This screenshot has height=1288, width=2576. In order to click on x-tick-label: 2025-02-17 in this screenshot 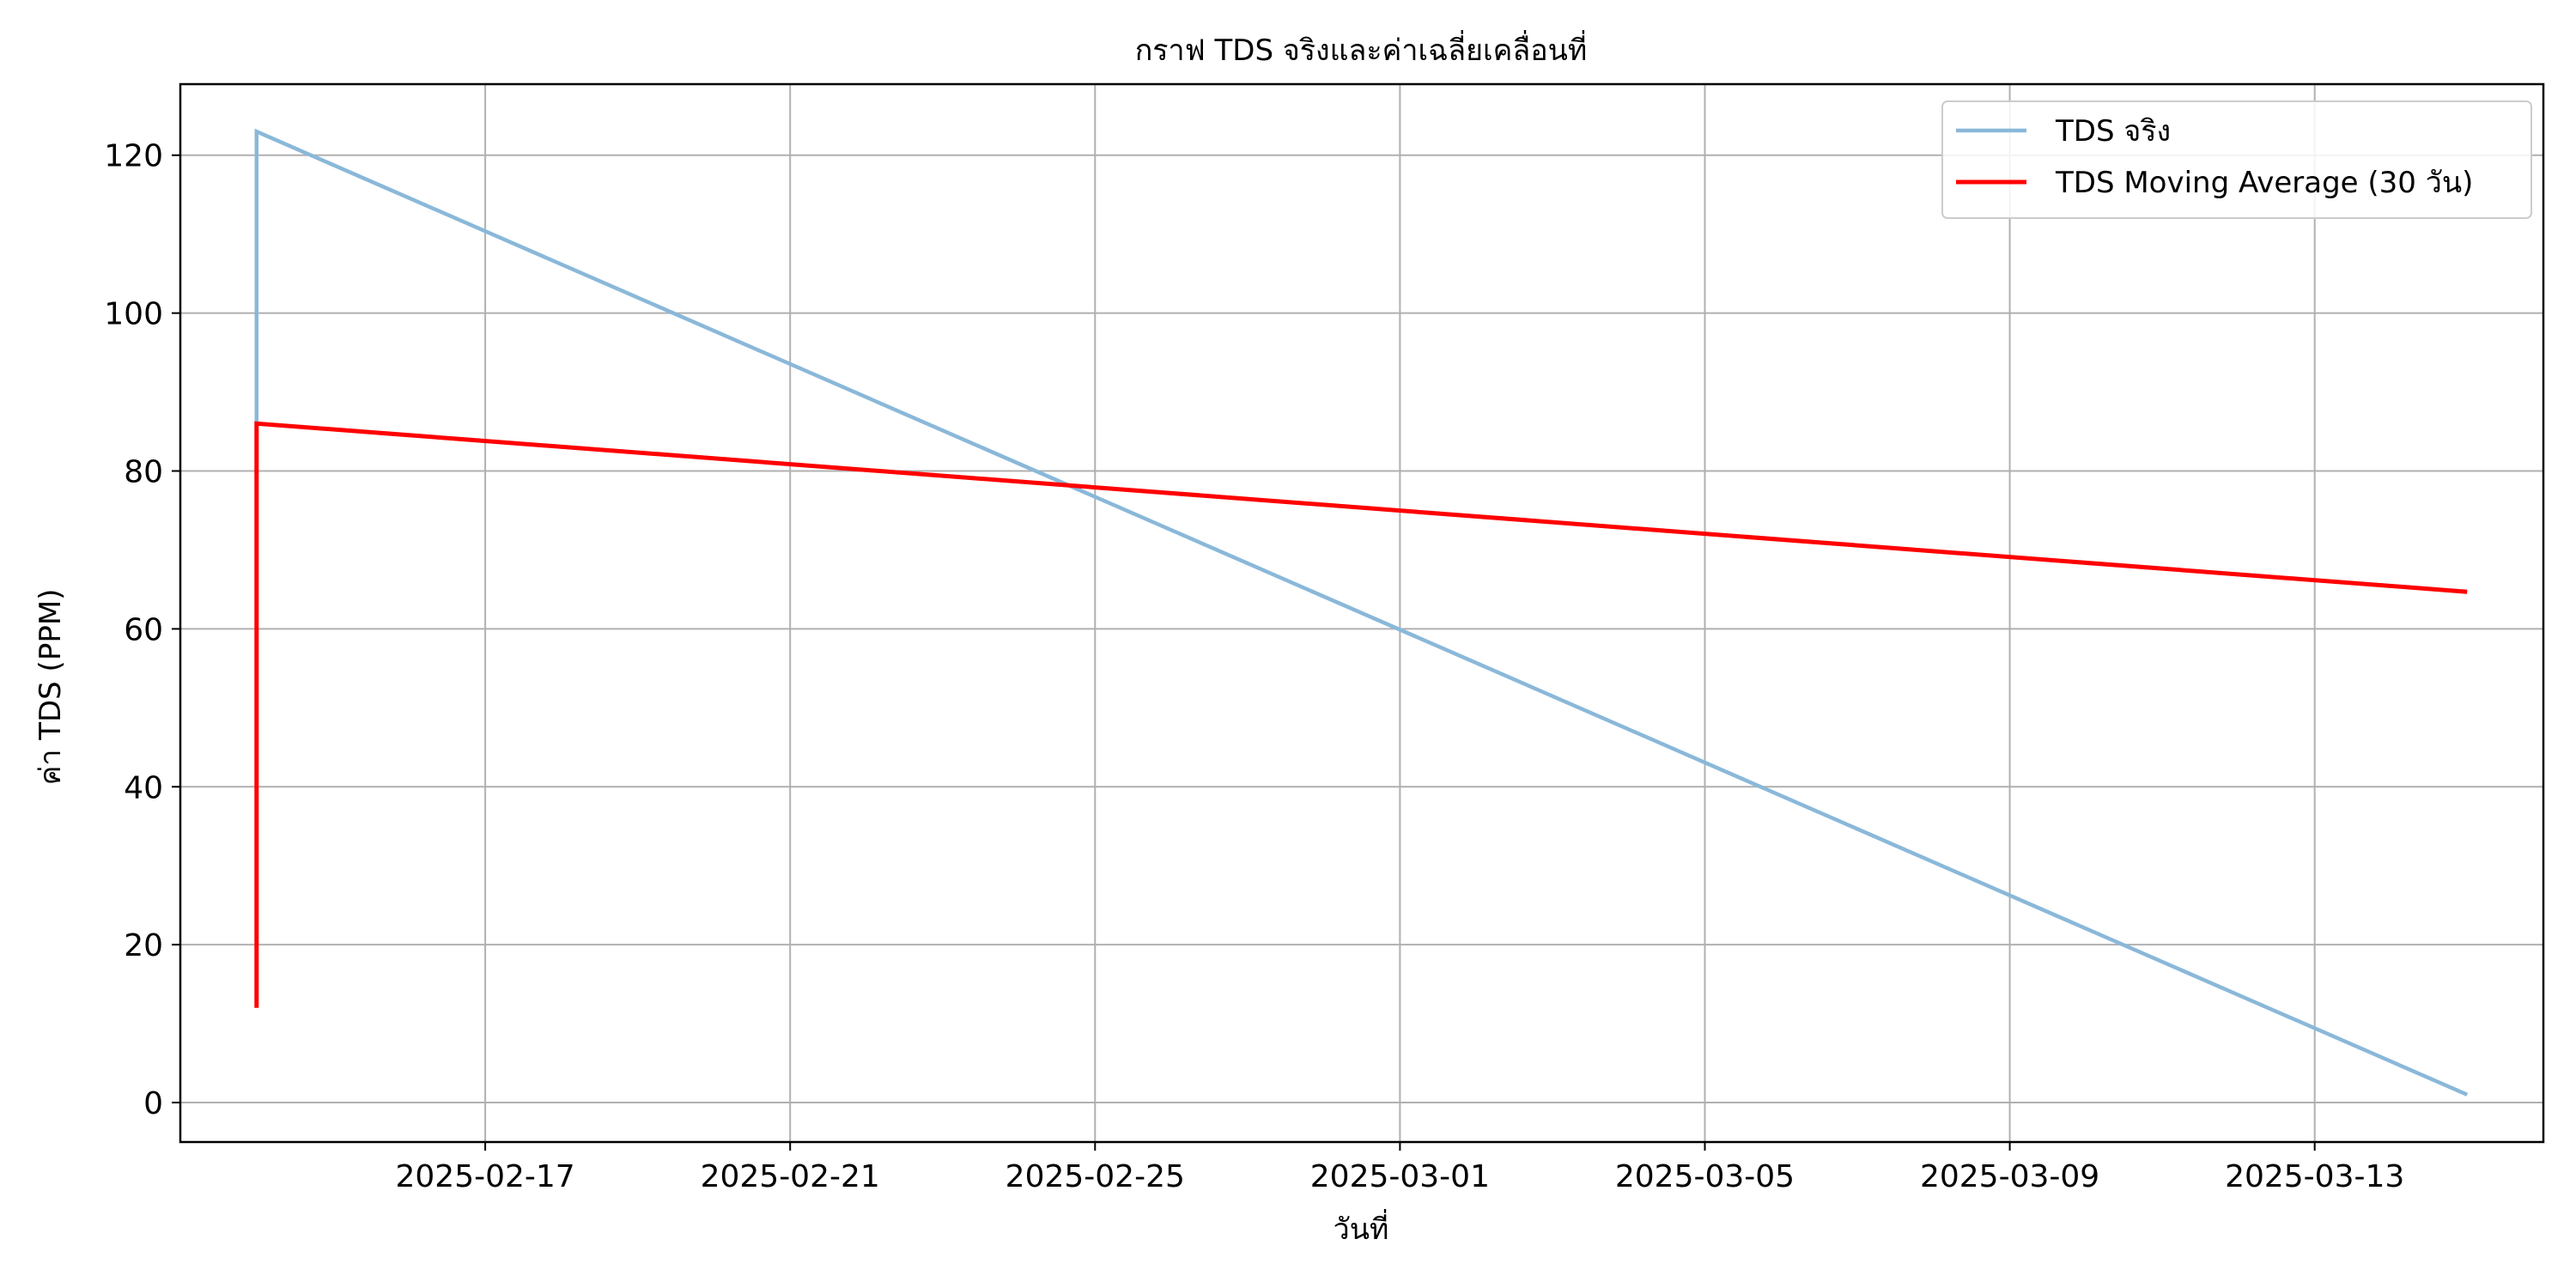, I will do `click(485, 1177)`.